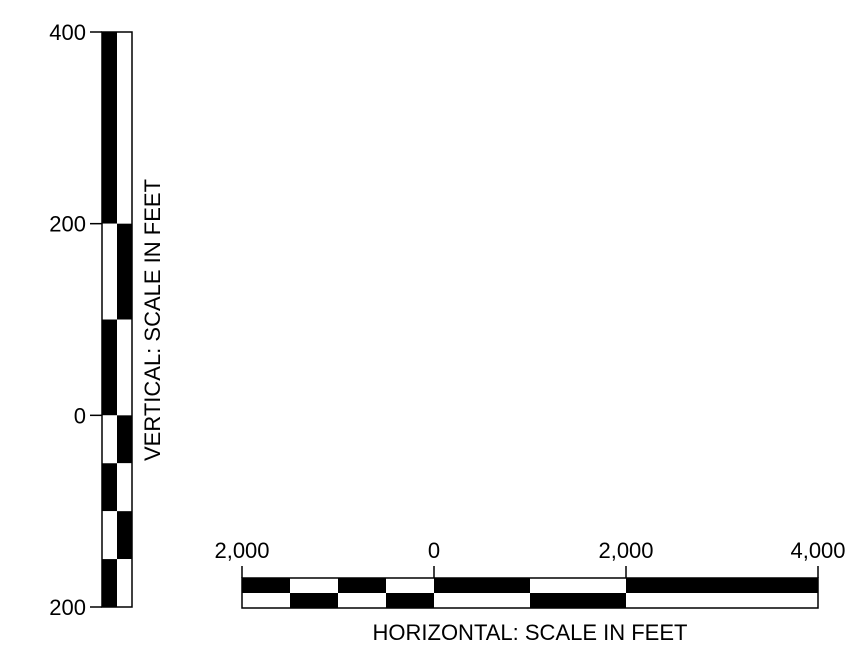  I want to click on horizontal-scale-bar: 2,000 0 2,000 4,000, so click(530, 573).